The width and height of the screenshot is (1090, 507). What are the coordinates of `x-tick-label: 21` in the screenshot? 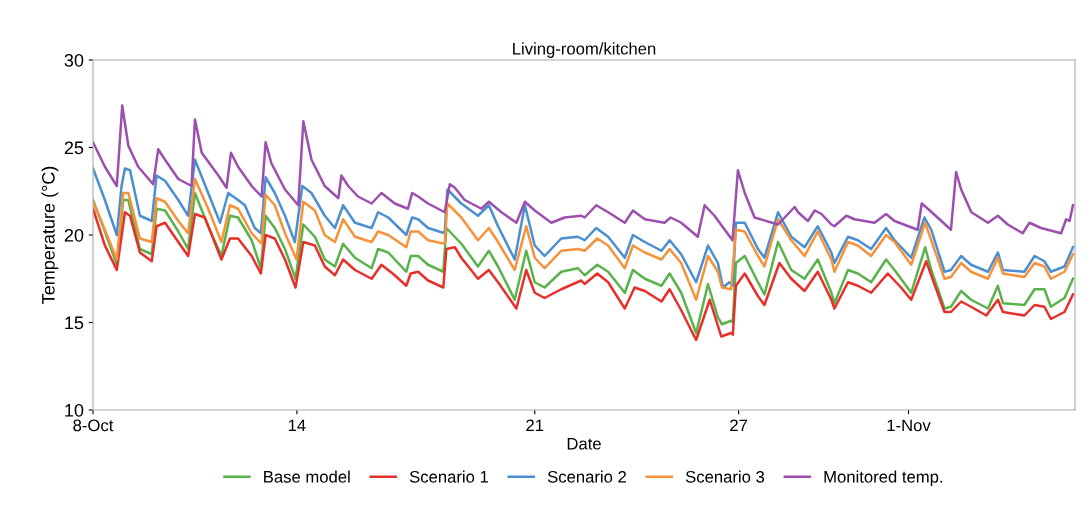 It's located at (535, 425).